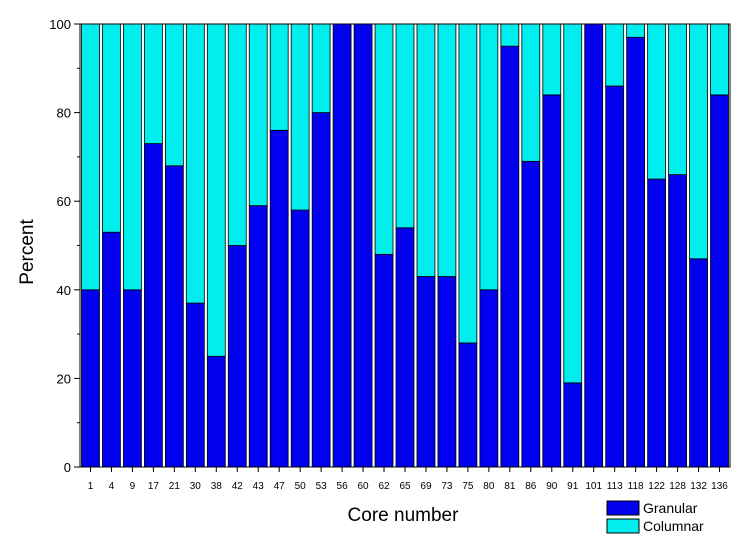 This screenshot has width=750, height=550. I want to click on y-axis-label: Percent, so click(27, 252).